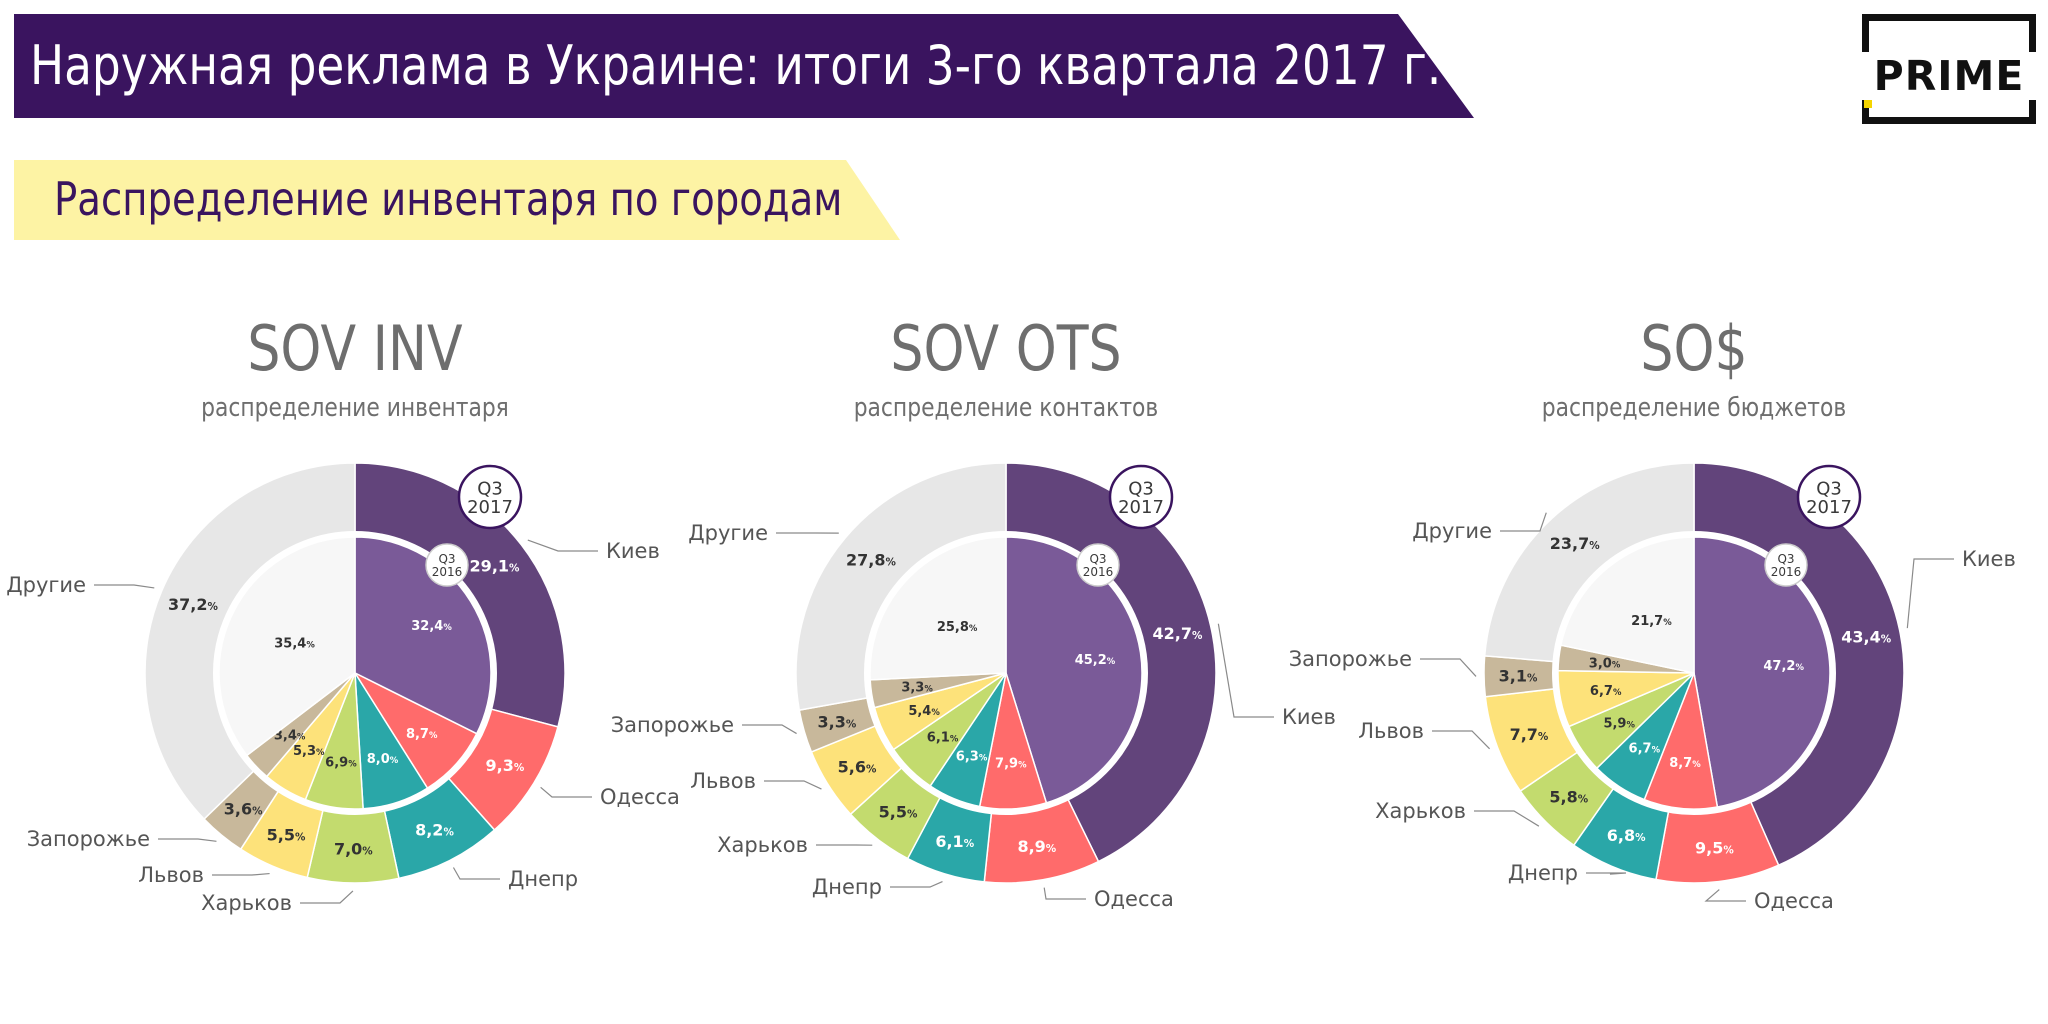 This screenshot has width=2048, height=1024. I want to click on outer-value-label: 29,1%, so click(495, 565).